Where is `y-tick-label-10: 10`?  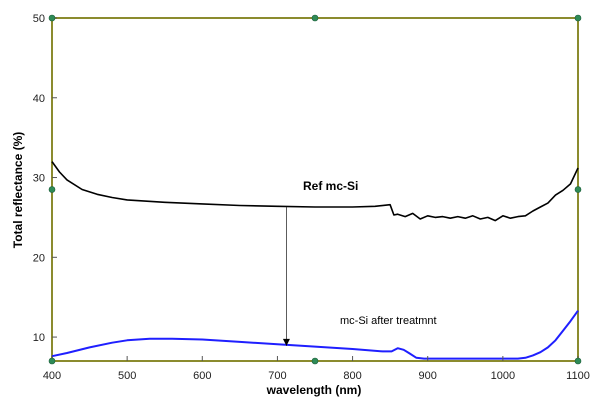 y-tick-label-10: 10 is located at coordinates (39, 338).